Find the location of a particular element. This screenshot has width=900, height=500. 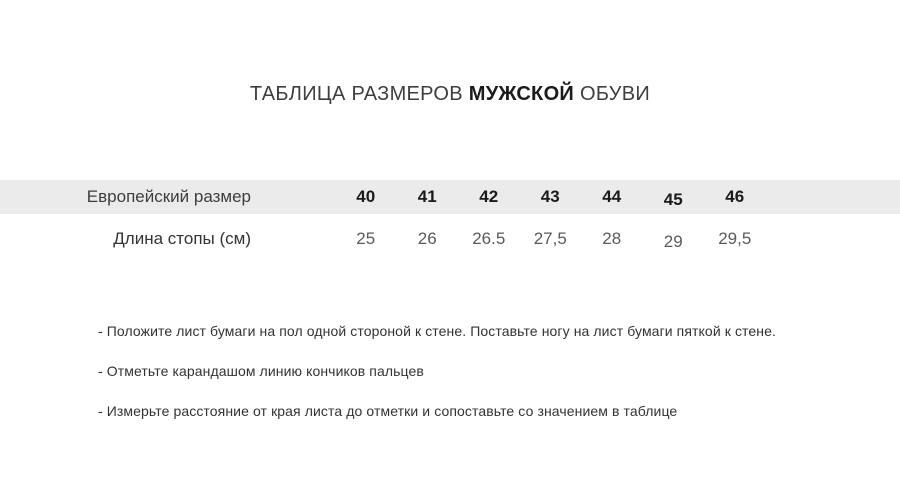

row-label-eu-size: Европейский размер is located at coordinates (168, 196).